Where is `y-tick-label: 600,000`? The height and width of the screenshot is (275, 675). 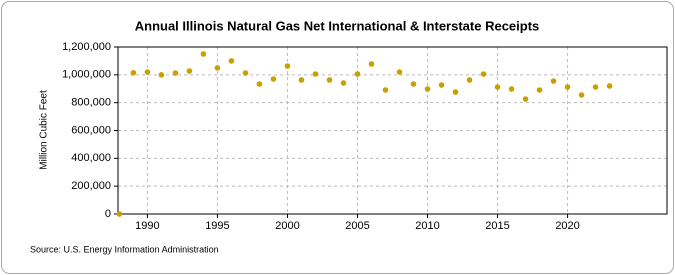 y-tick-label: 600,000 is located at coordinates (91, 130).